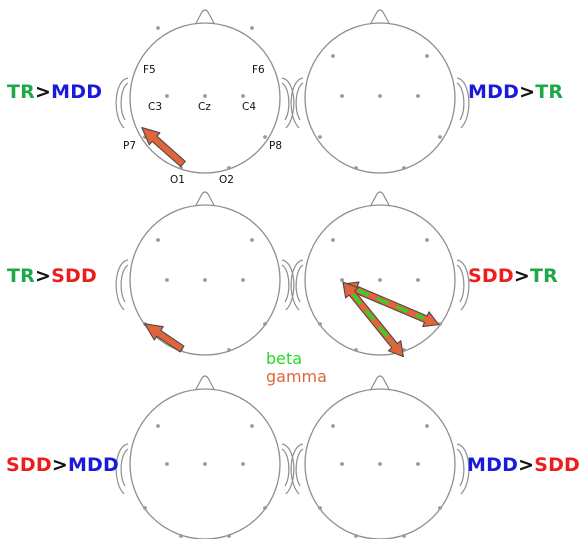  I want to click on electrode-label-o2: O2, so click(226, 180).